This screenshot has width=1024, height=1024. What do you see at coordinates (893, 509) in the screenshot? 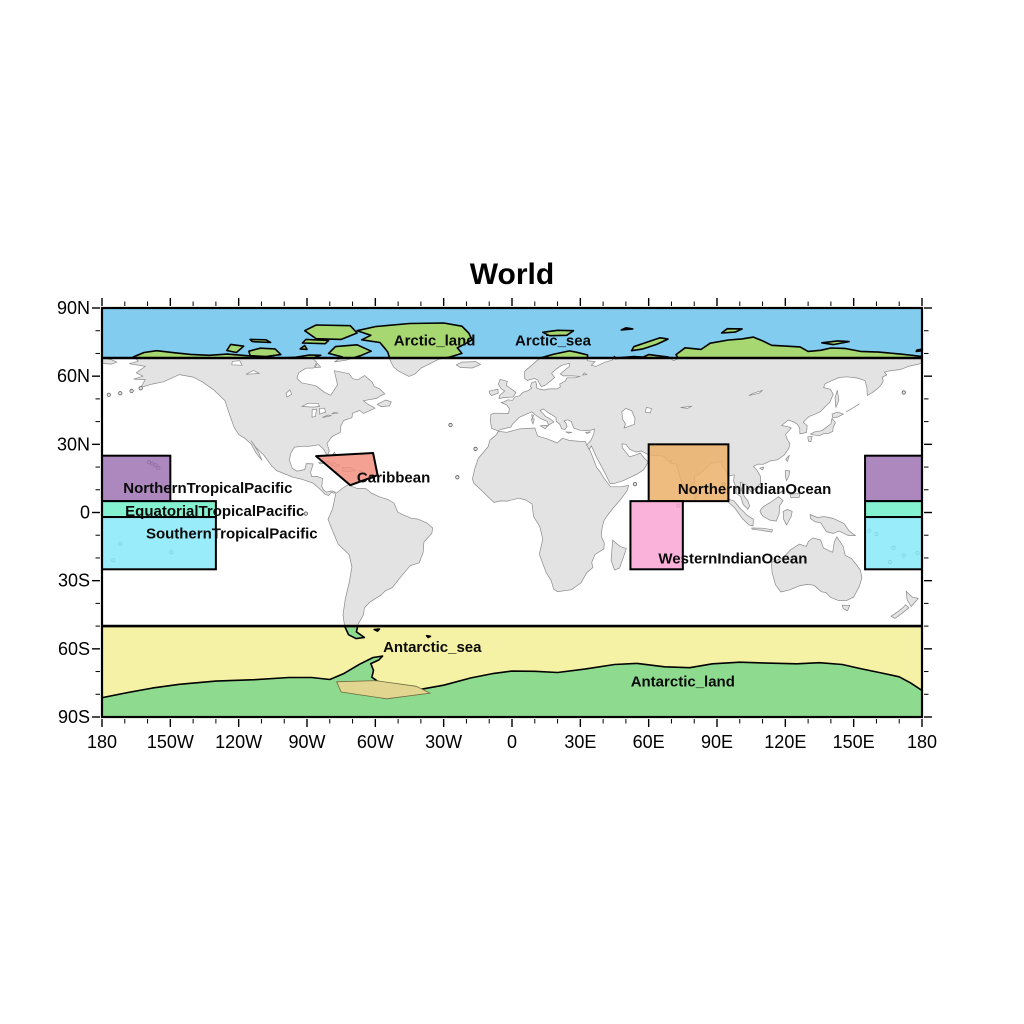
I see `region-equatorialtropicalpacific` at bounding box center [893, 509].